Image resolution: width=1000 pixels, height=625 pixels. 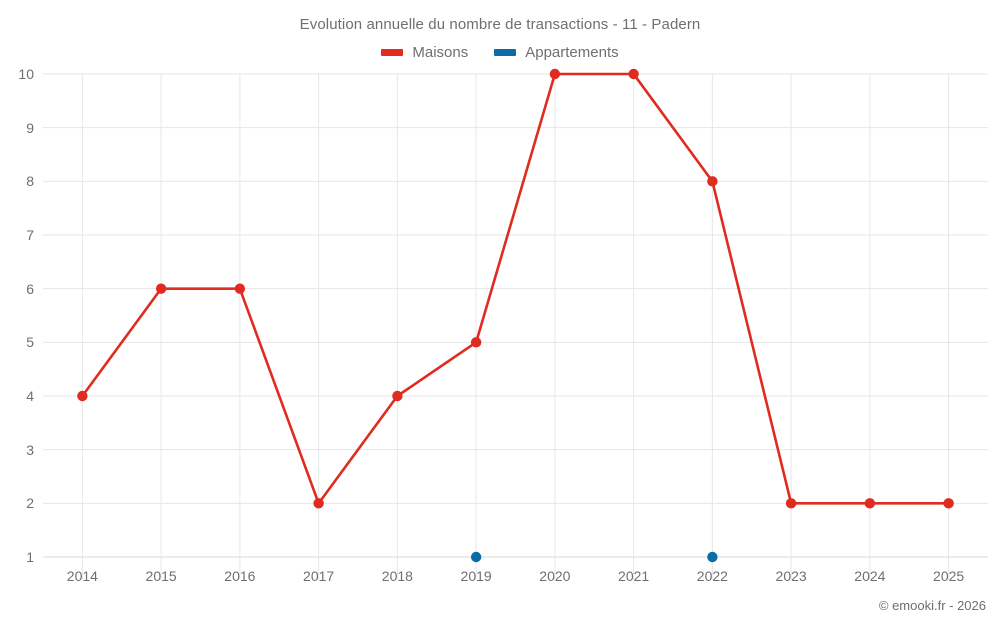 What do you see at coordinates (712, 576) in the screenshot?
I see `x-tick-label: 2022` at bounding box center [712, 576].